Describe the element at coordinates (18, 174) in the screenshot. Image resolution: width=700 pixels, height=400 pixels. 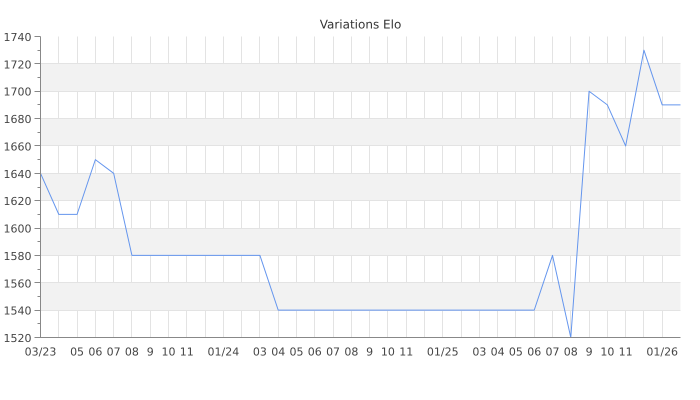
I see `y-tick-label: 1640` at that location.